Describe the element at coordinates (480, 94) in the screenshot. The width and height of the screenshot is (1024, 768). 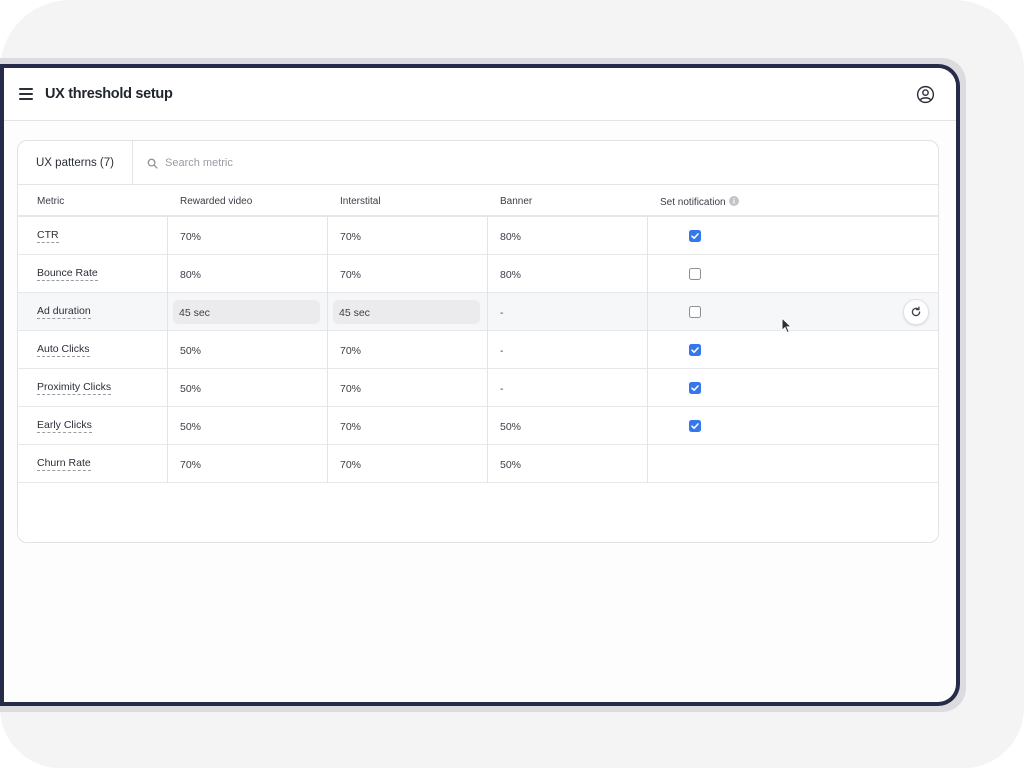
I see `app-bar: UX threshold setup` at that location.